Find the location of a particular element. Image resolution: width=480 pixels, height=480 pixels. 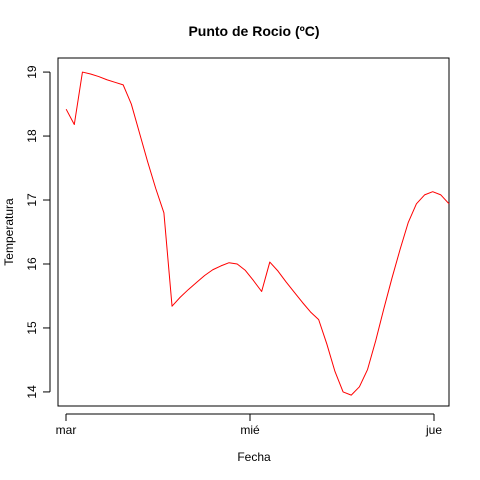

x-axis: mar mié jue is located at coordinates (249, 425).